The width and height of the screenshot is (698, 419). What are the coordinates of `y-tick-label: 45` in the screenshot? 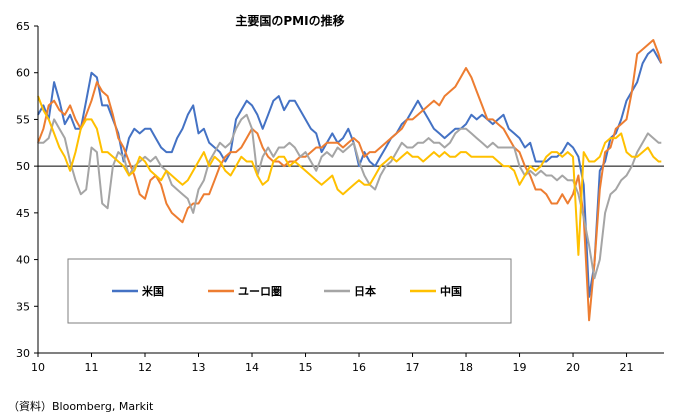 It's located at (23, 213).